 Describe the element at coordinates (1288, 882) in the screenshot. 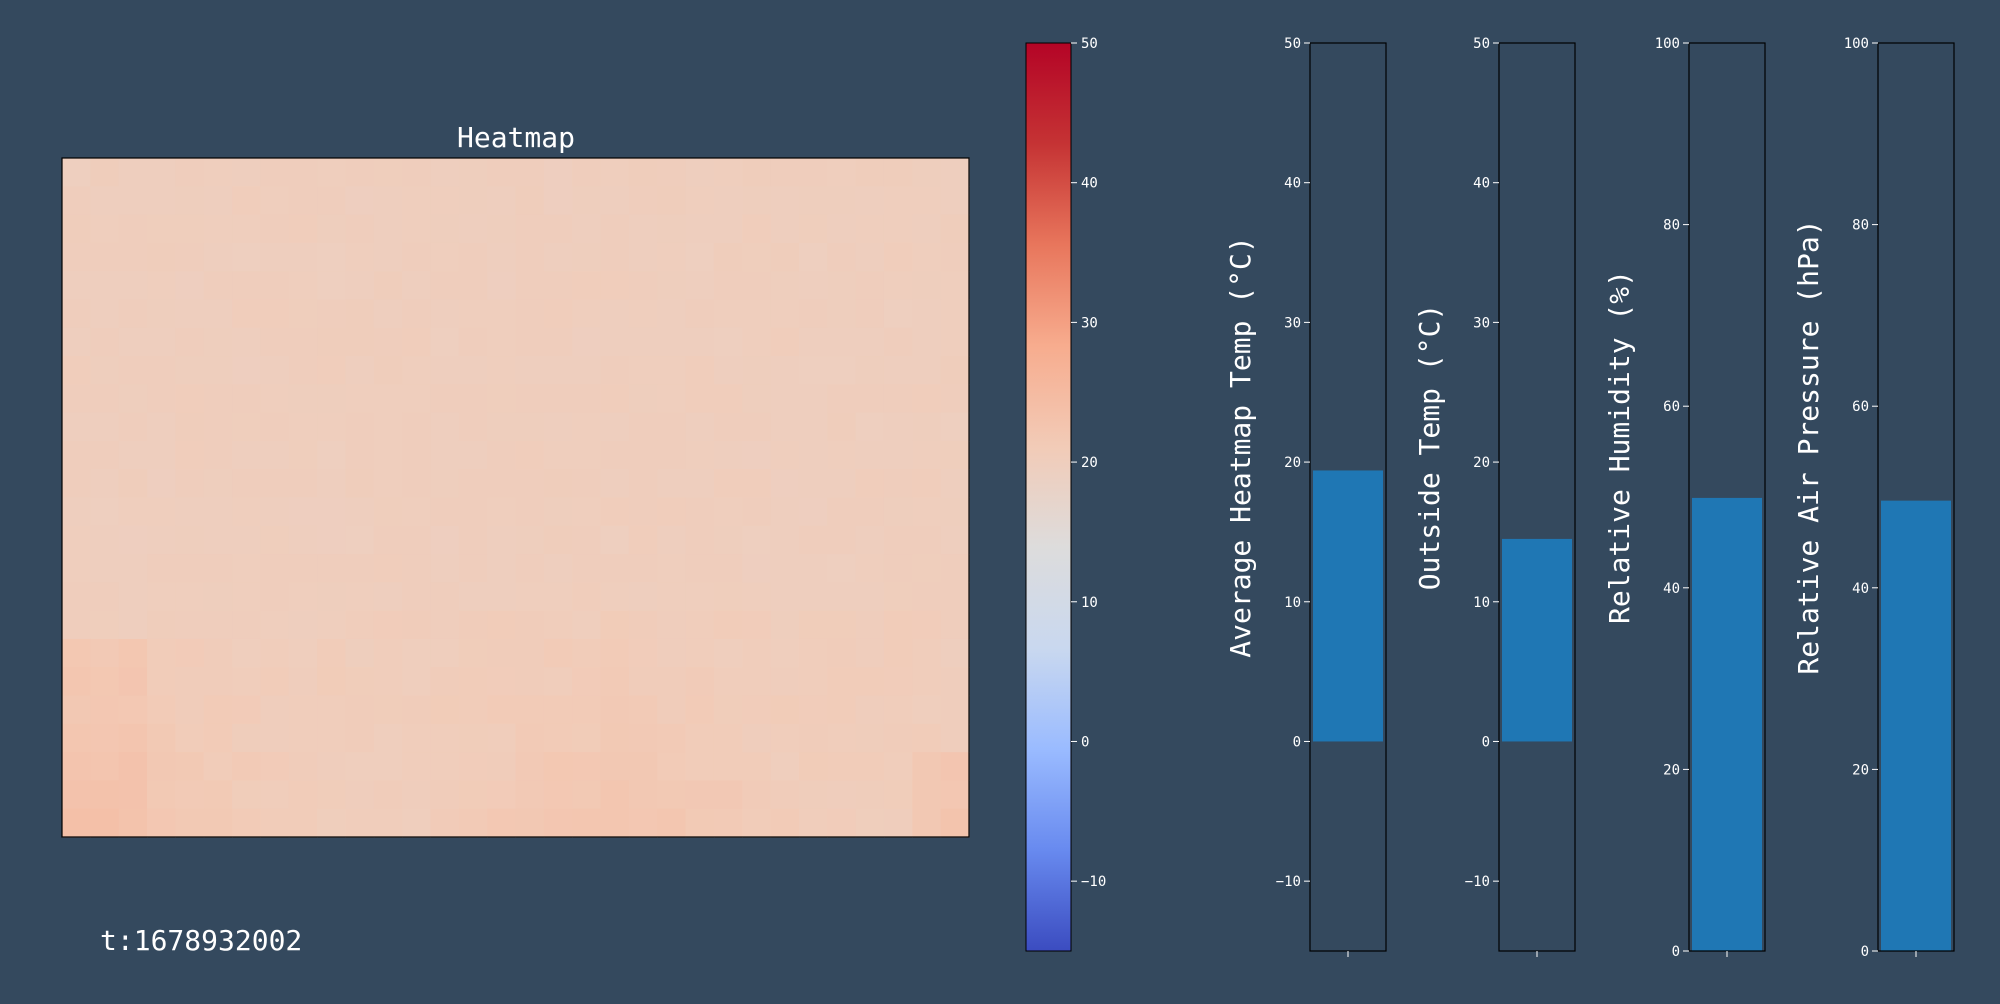

I see `y-tick-label: −10` at that location.